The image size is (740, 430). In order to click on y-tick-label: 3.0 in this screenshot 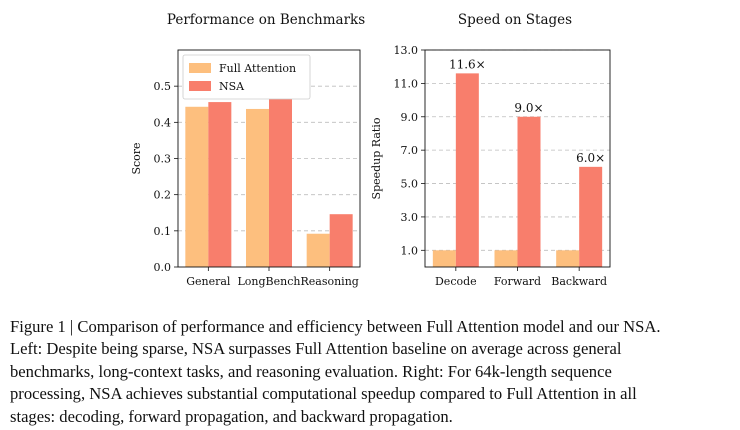, I will do `click(410, 217)`.